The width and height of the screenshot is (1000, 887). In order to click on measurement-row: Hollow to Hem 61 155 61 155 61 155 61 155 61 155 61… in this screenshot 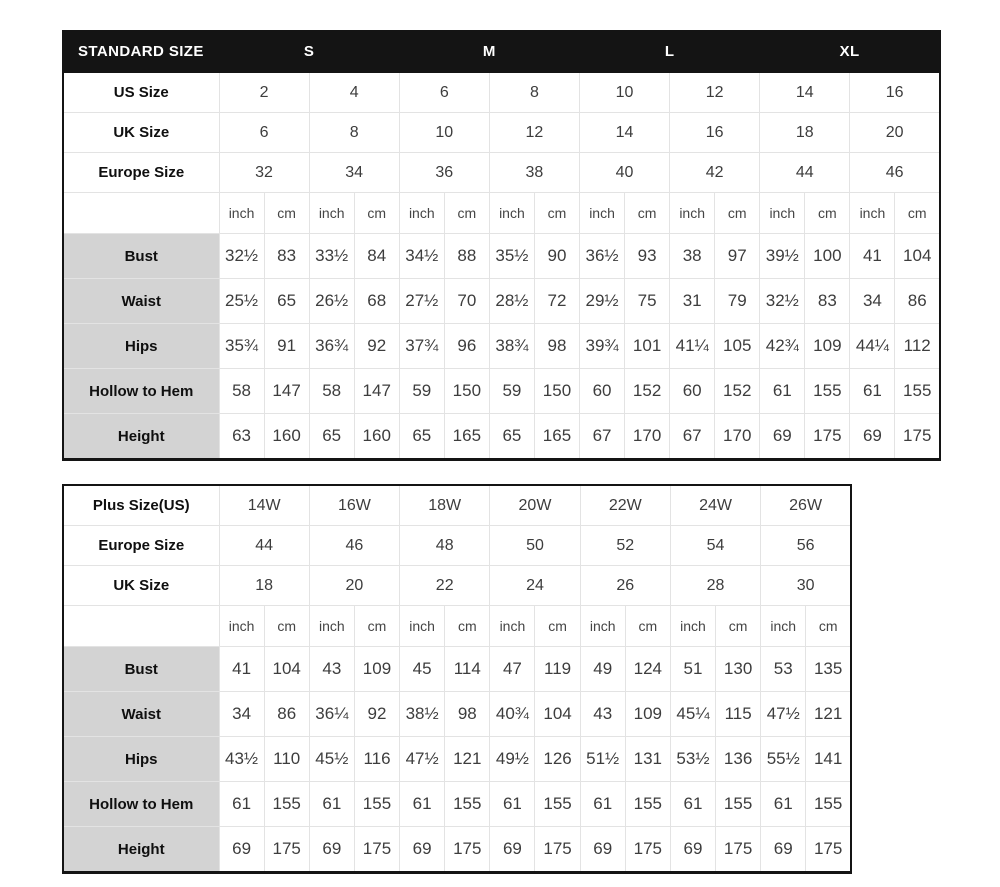, I will do `click(457, 804)`.